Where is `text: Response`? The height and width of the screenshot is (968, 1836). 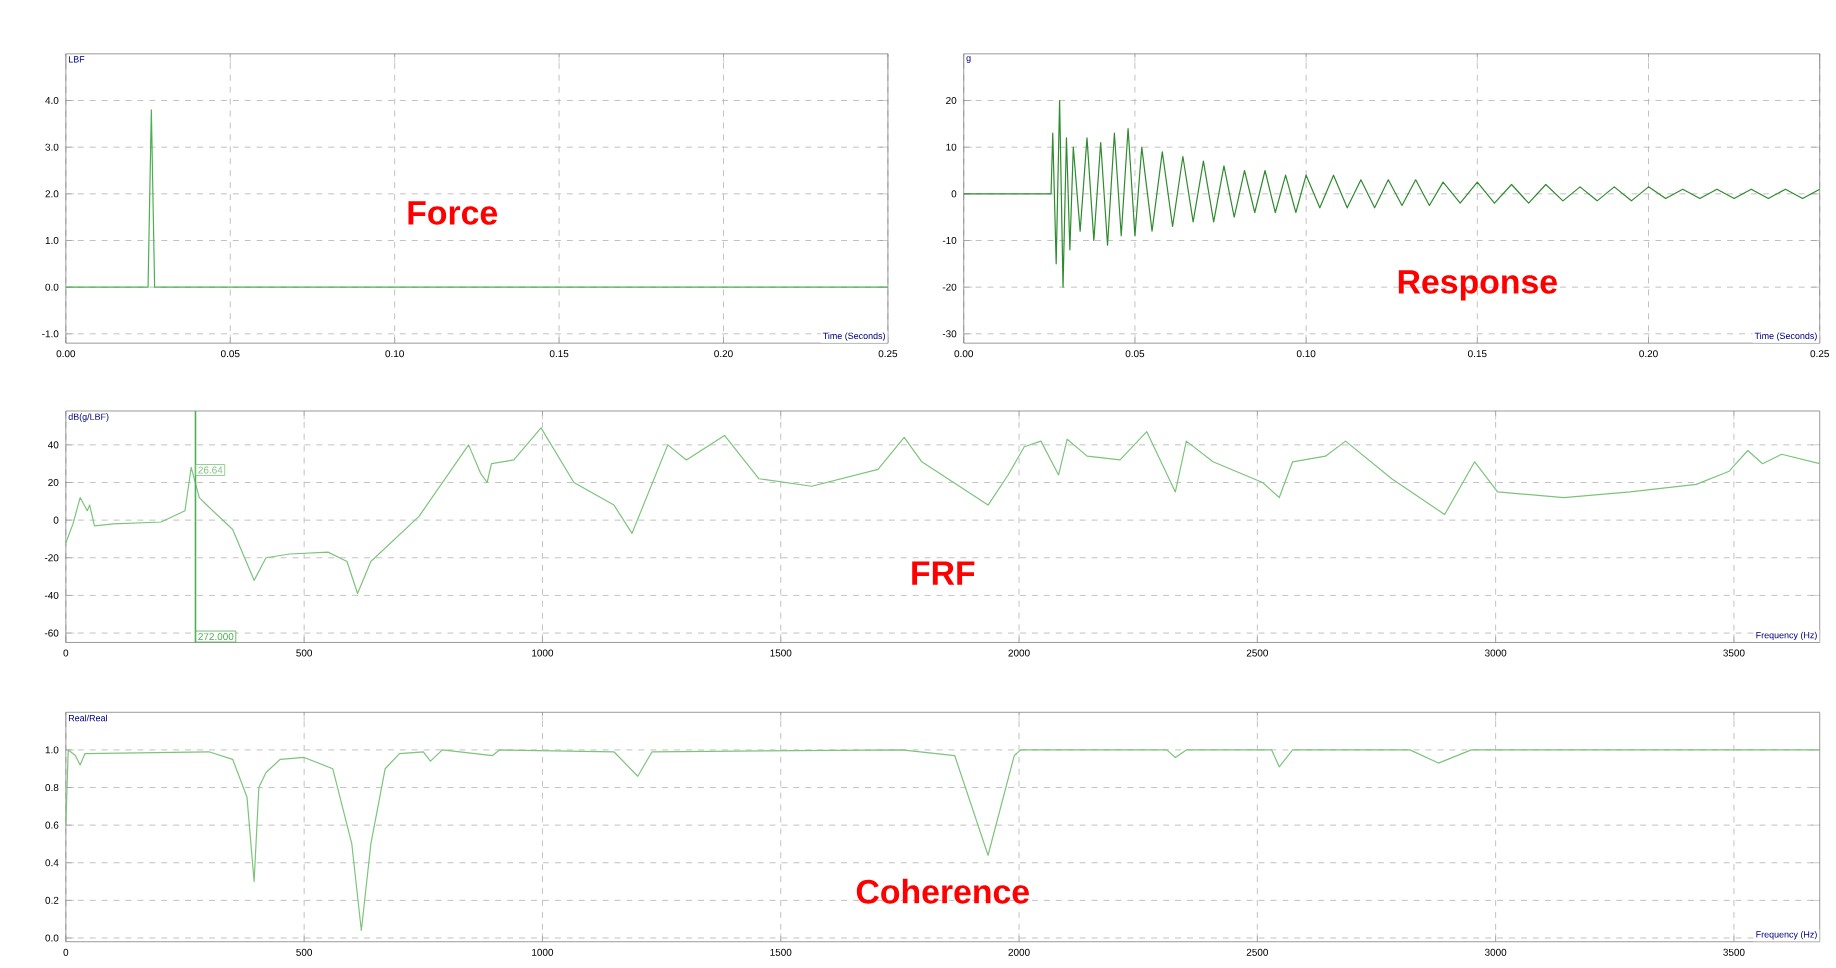
text: Response is located at coordinates (1477, 285).